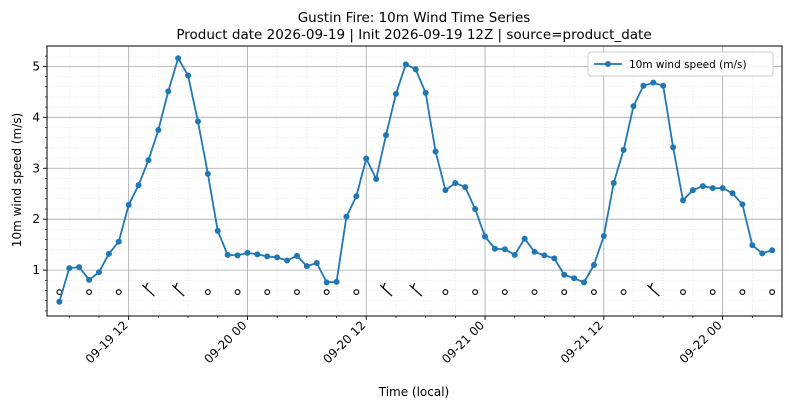  What do you see at coordinates (39, 183) in the screenshot?
I see `y-axis-ticks: 1 2 3 4 5` at bounding box center [39, 183].